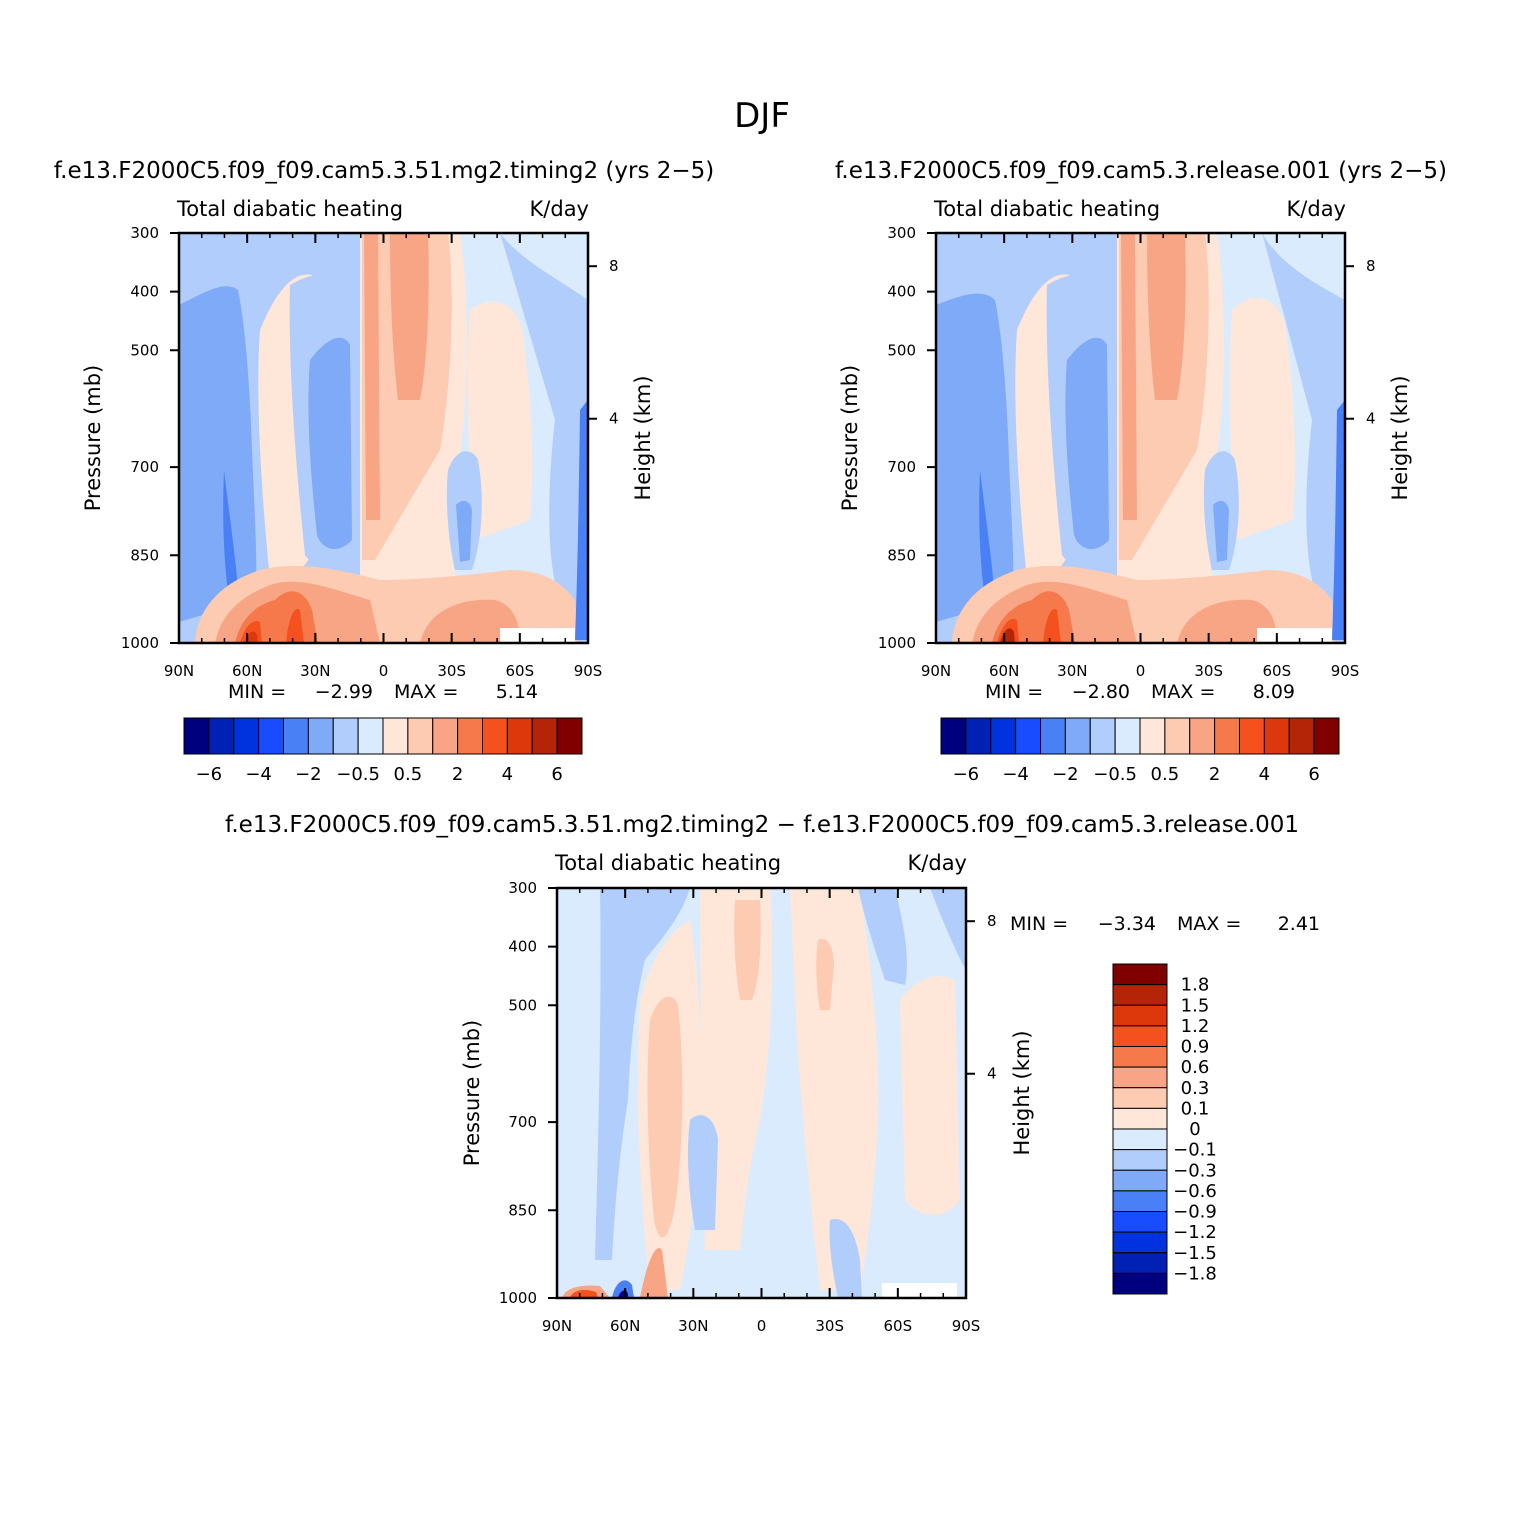  What do you see at coordinates (986, 531) in the screenshot?
I see `contour-blue3-polar` at bounding box center [986, 531].